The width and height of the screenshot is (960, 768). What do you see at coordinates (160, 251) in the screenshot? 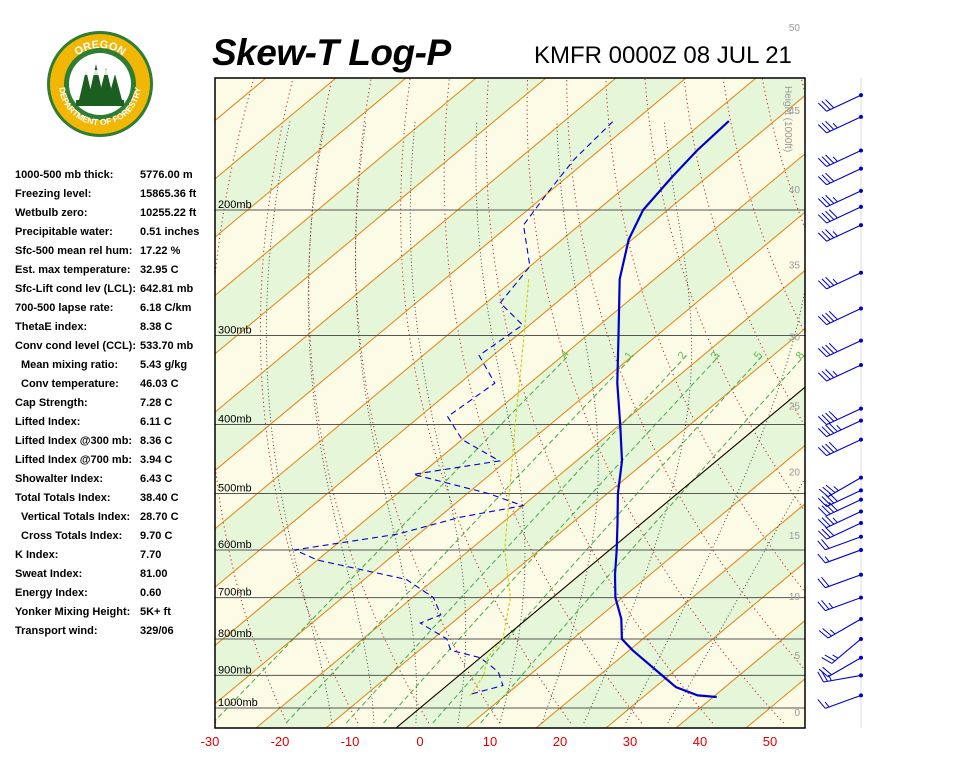
I see `index-value: 17.22 %` at bounding box center [160, 251].